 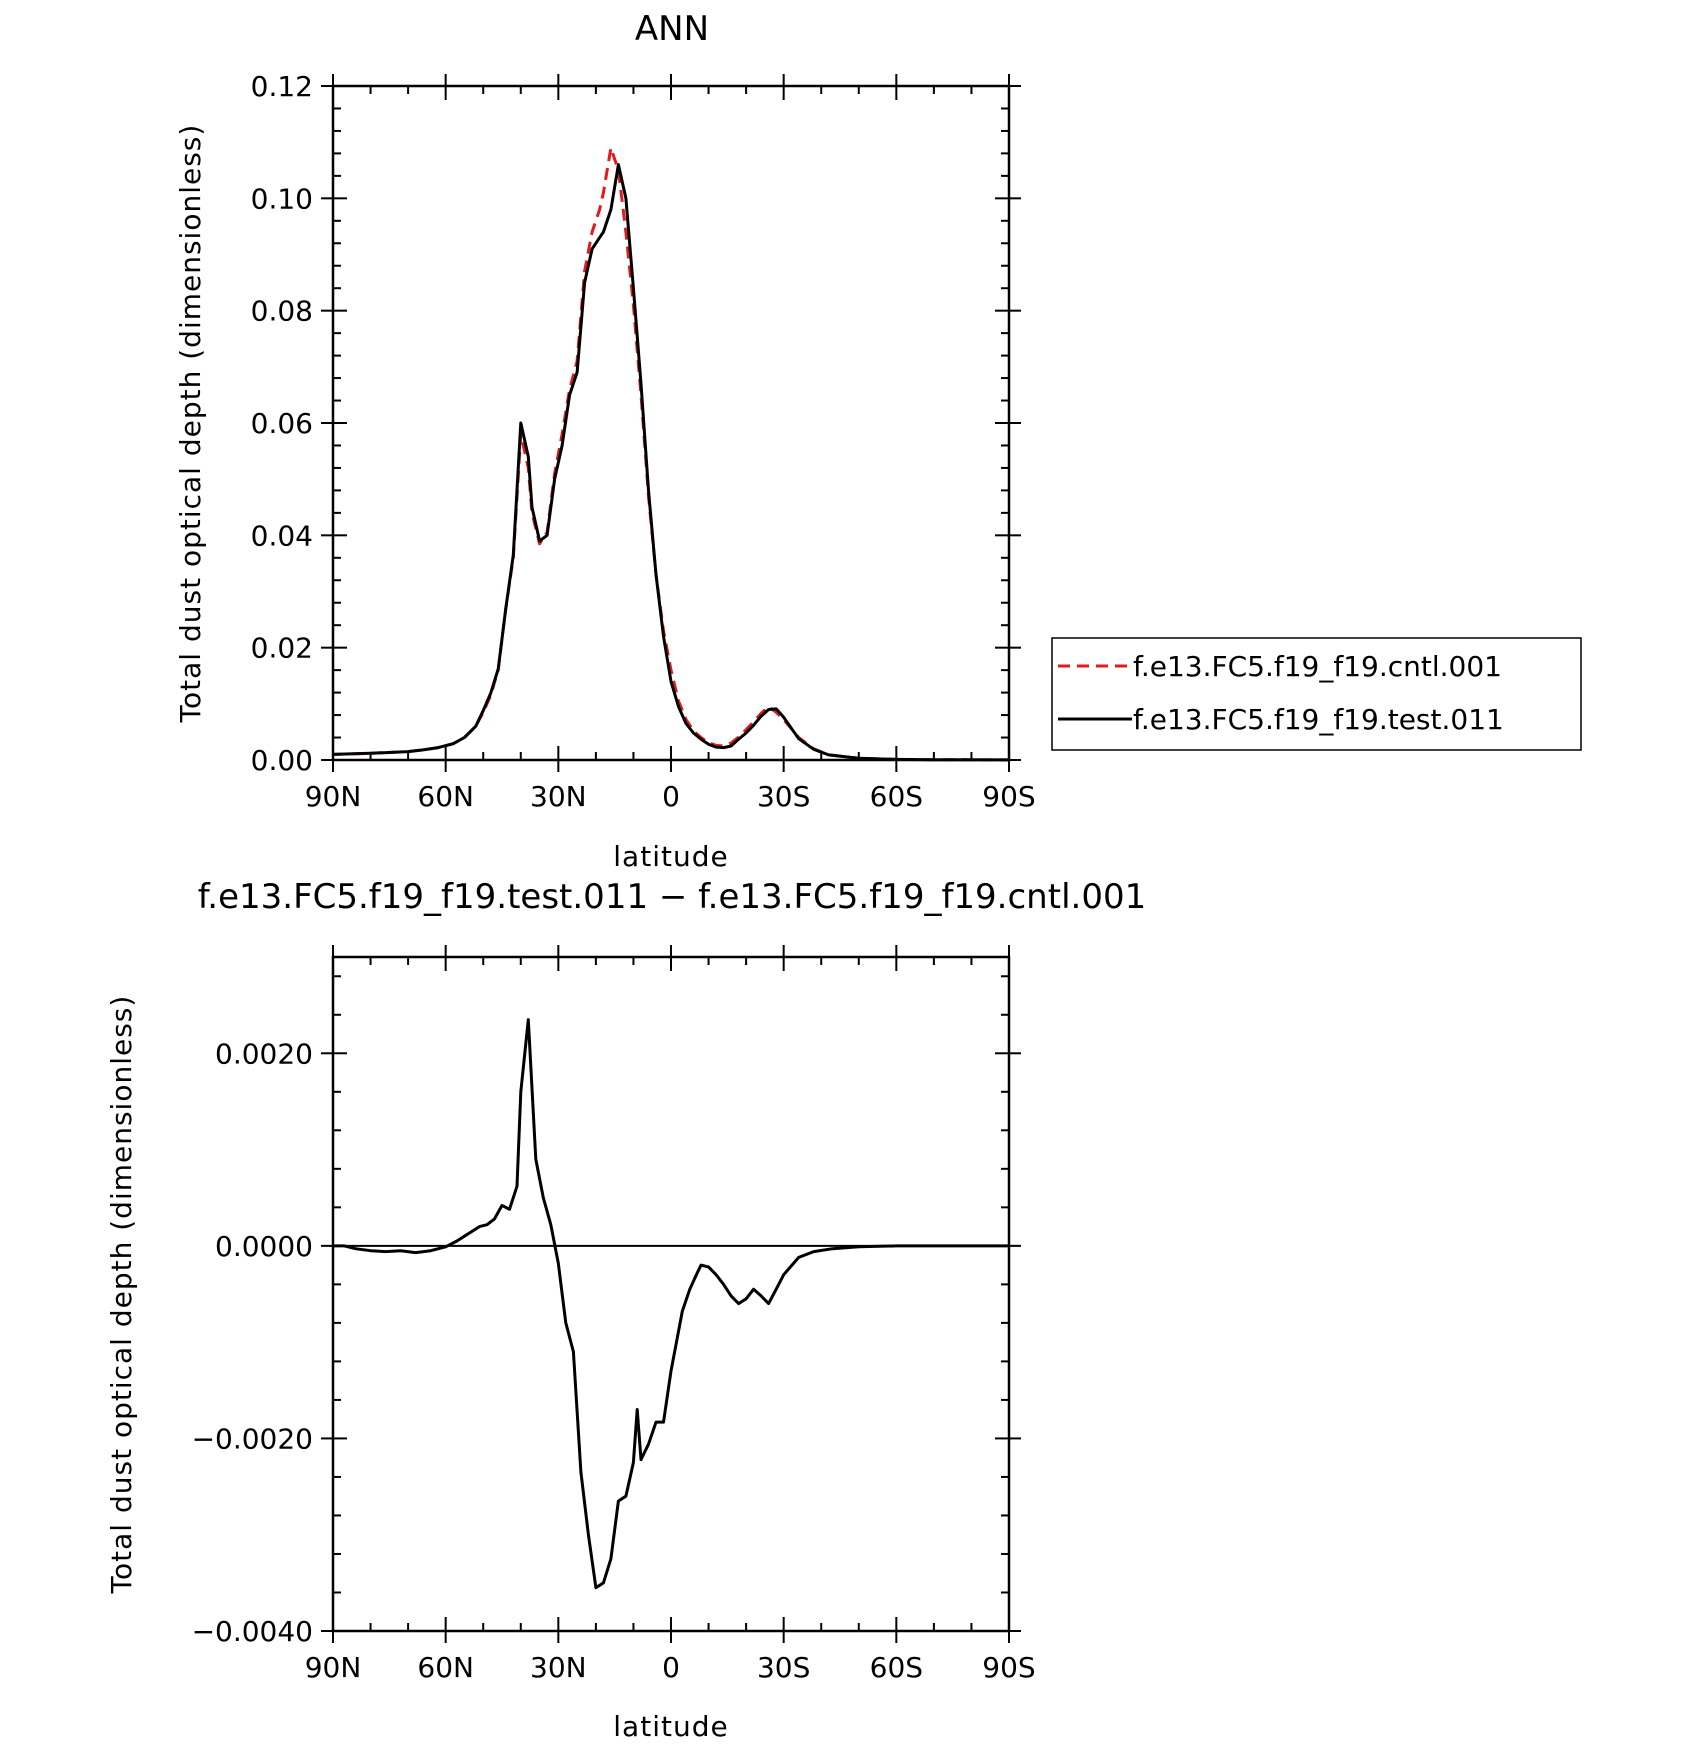 I want to click on top-y-tick-label: 0.08, so click(x=282, y=311).